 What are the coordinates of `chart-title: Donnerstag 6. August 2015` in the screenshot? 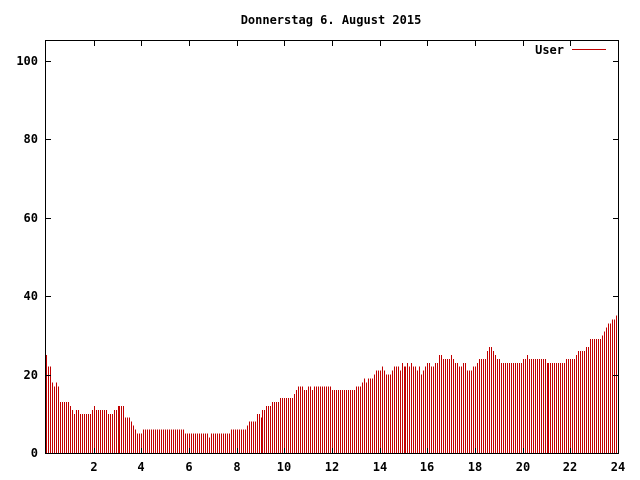 It's located at (331, 20).